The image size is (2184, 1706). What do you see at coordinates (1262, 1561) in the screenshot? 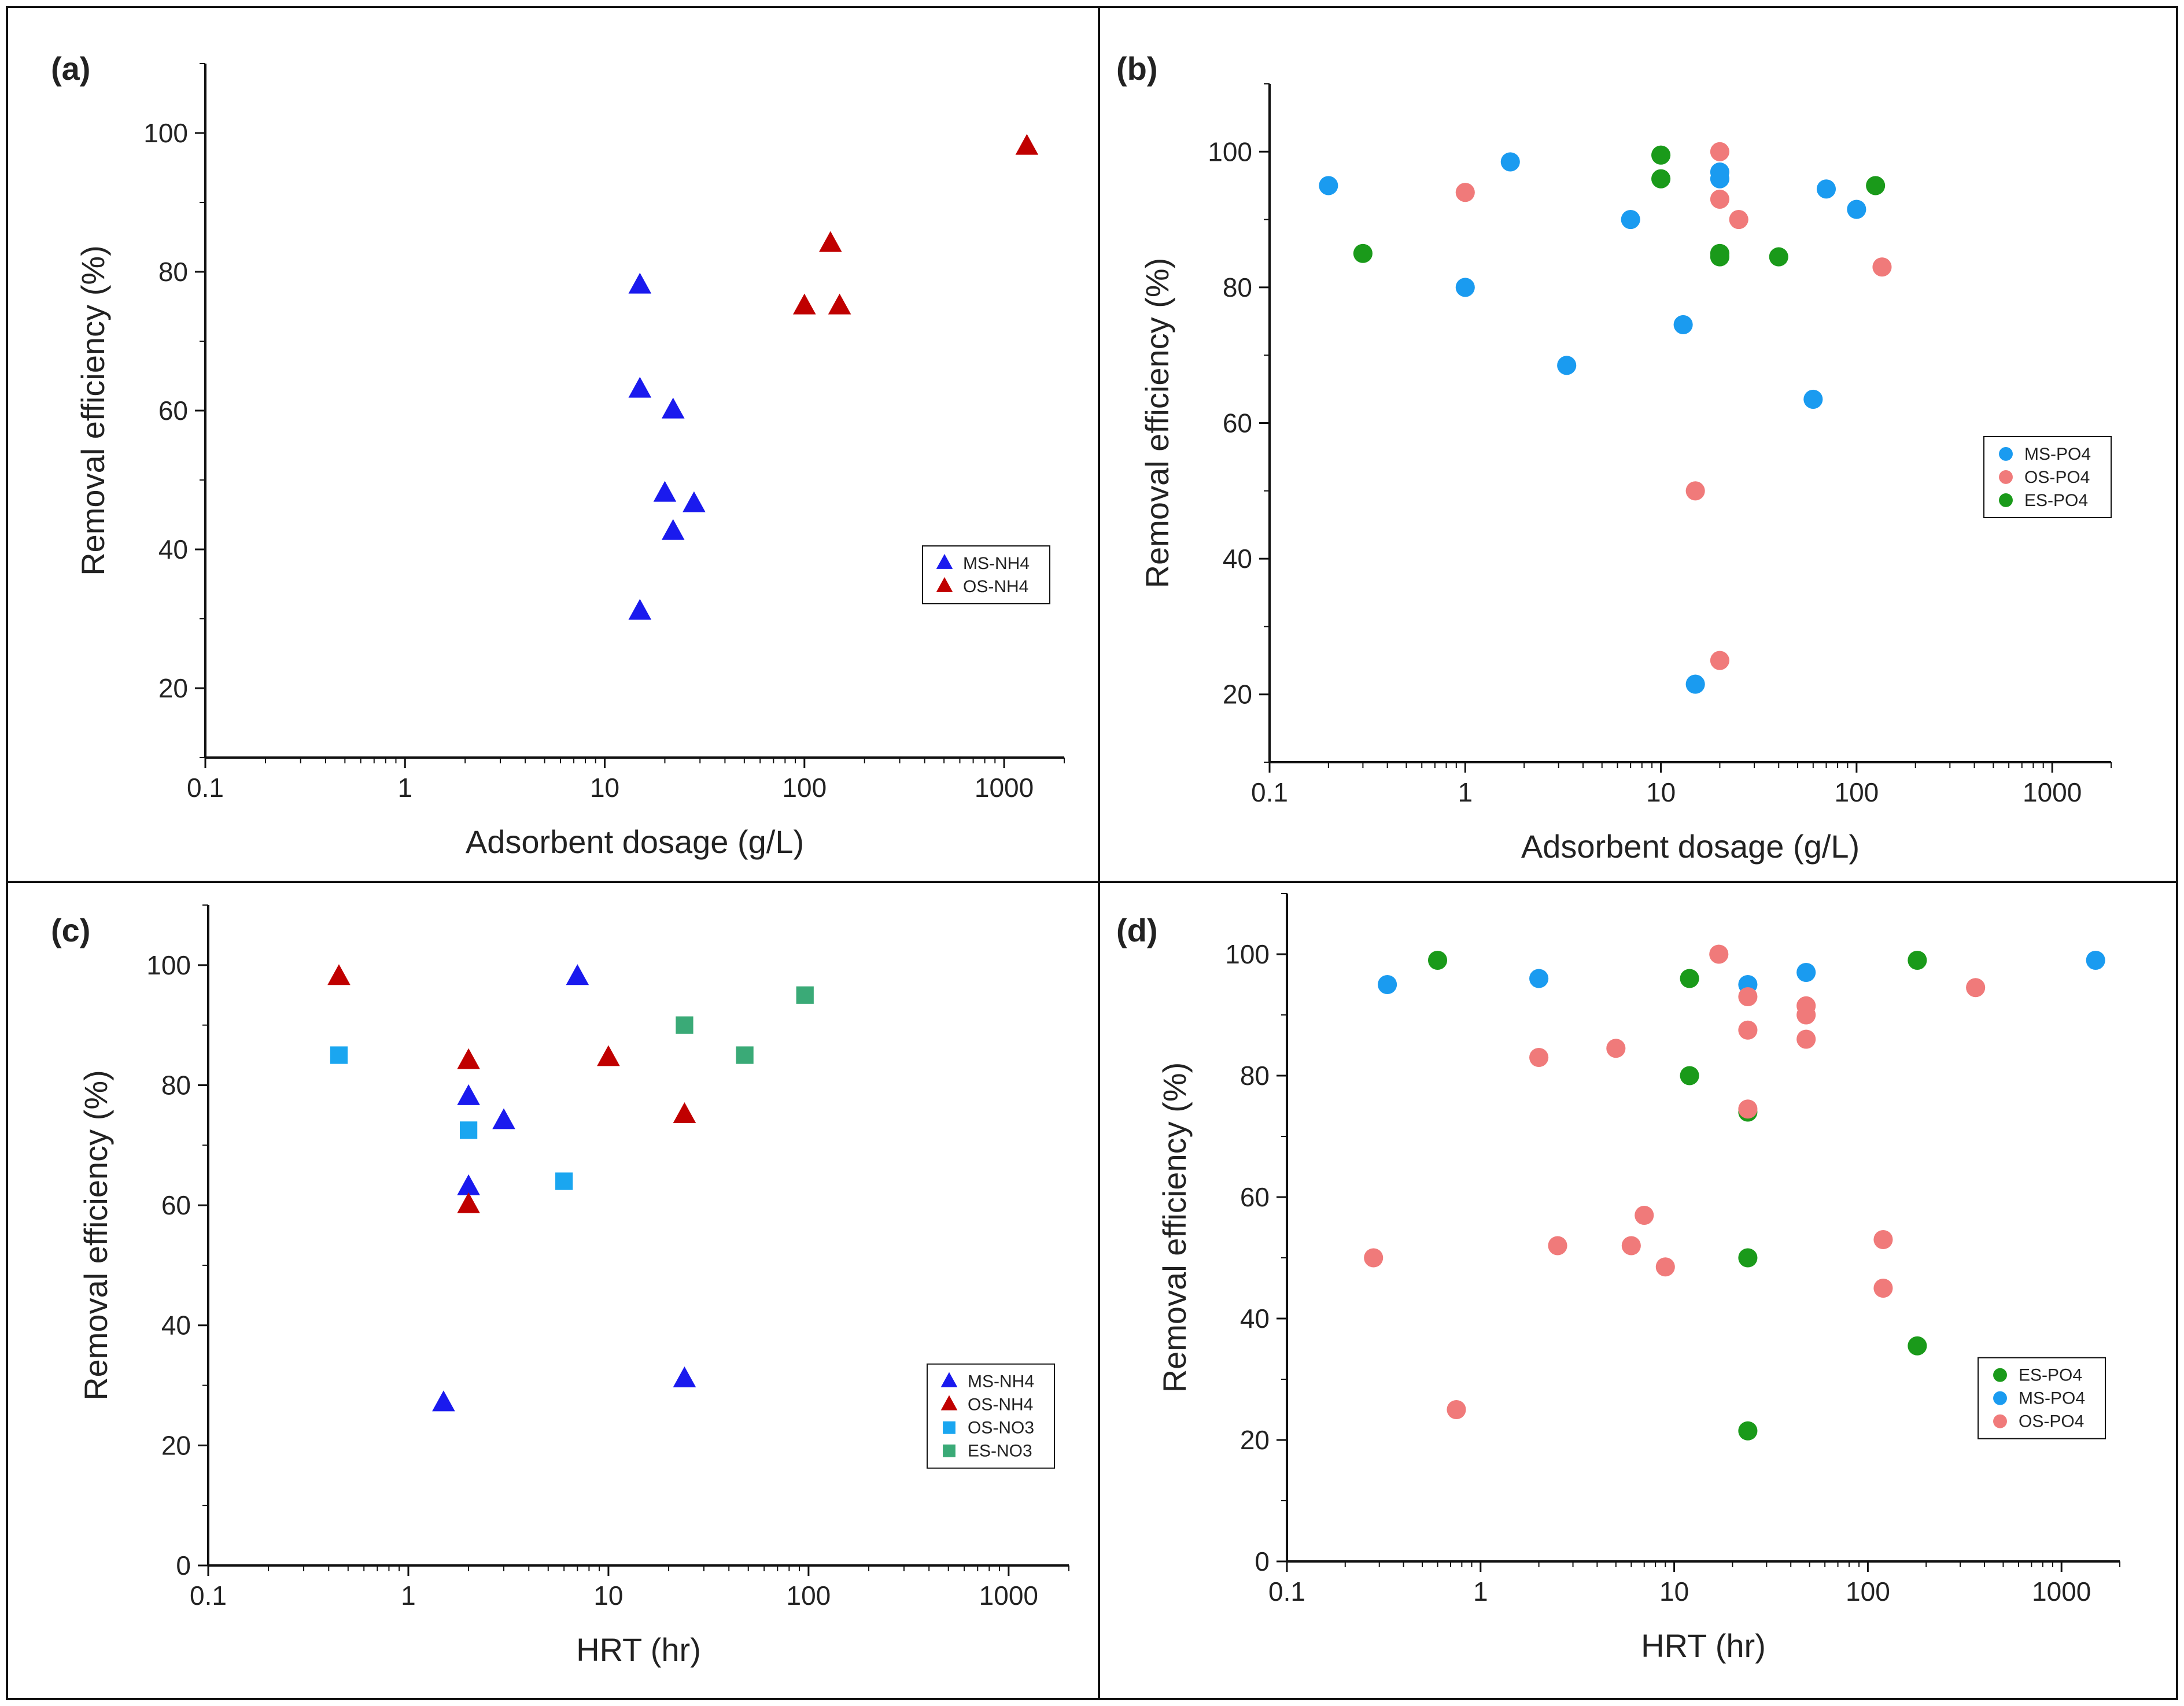
I see `y-tick-label: 0` at bounding box center [1262, 1561].